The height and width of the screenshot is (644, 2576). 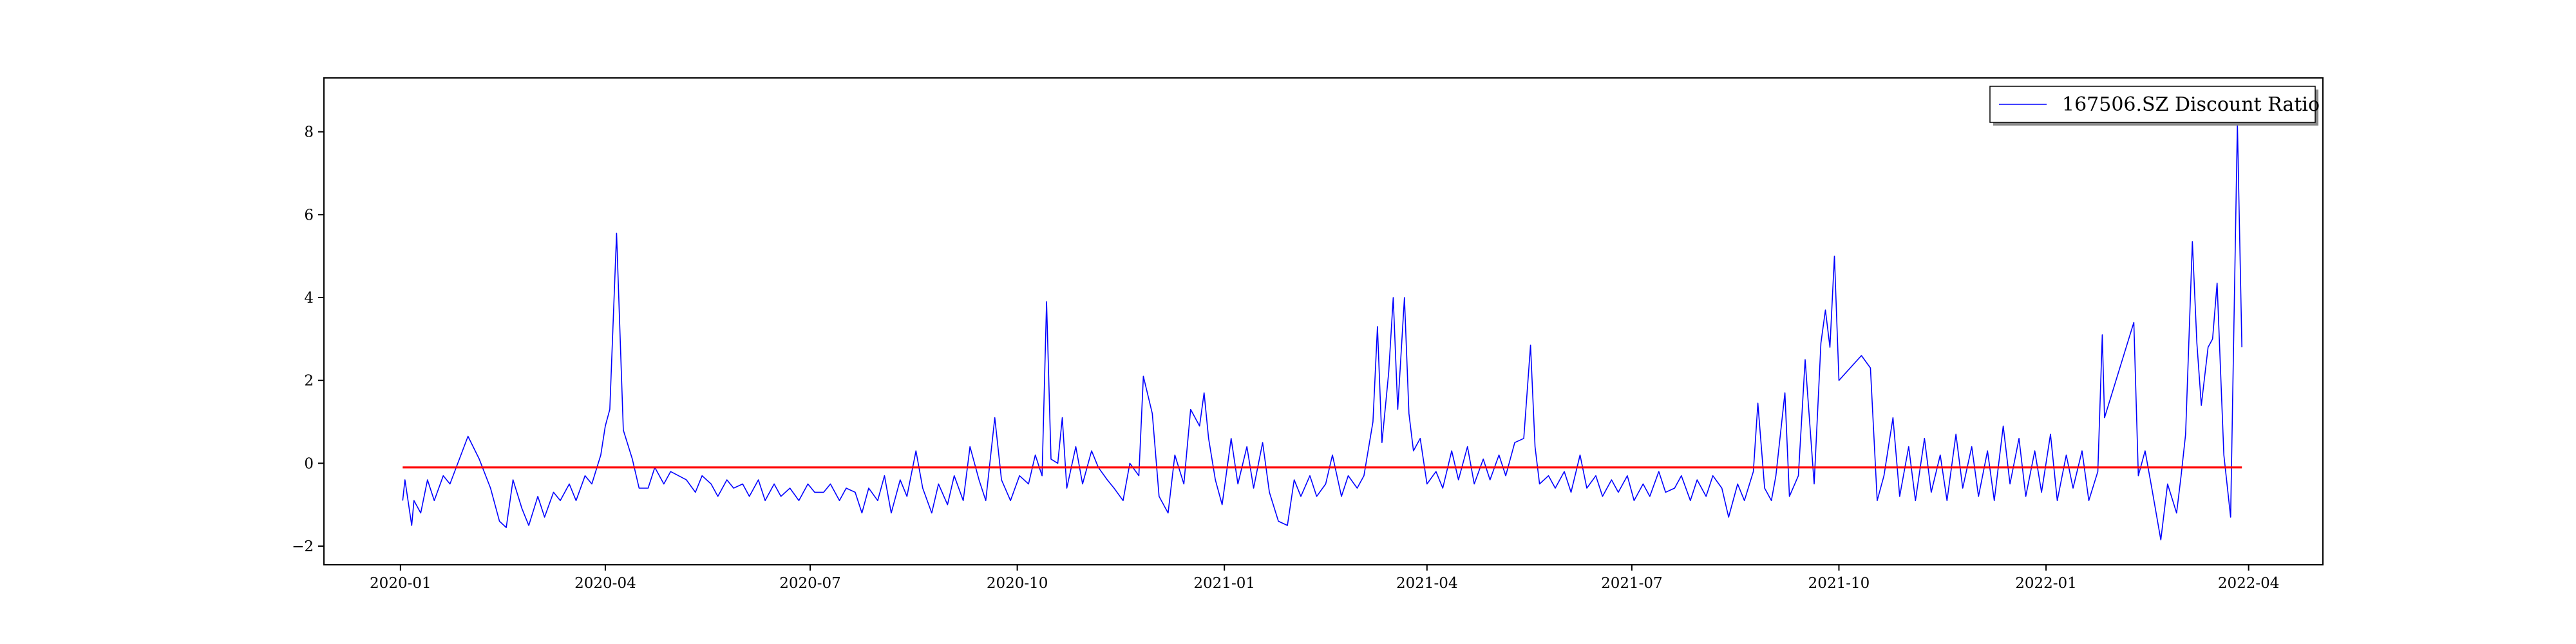 What do you see at coordinates (2046, 583) in the screenshot?
I see `x-tick-label: 2022-01` at bounding box center [2046, 583].